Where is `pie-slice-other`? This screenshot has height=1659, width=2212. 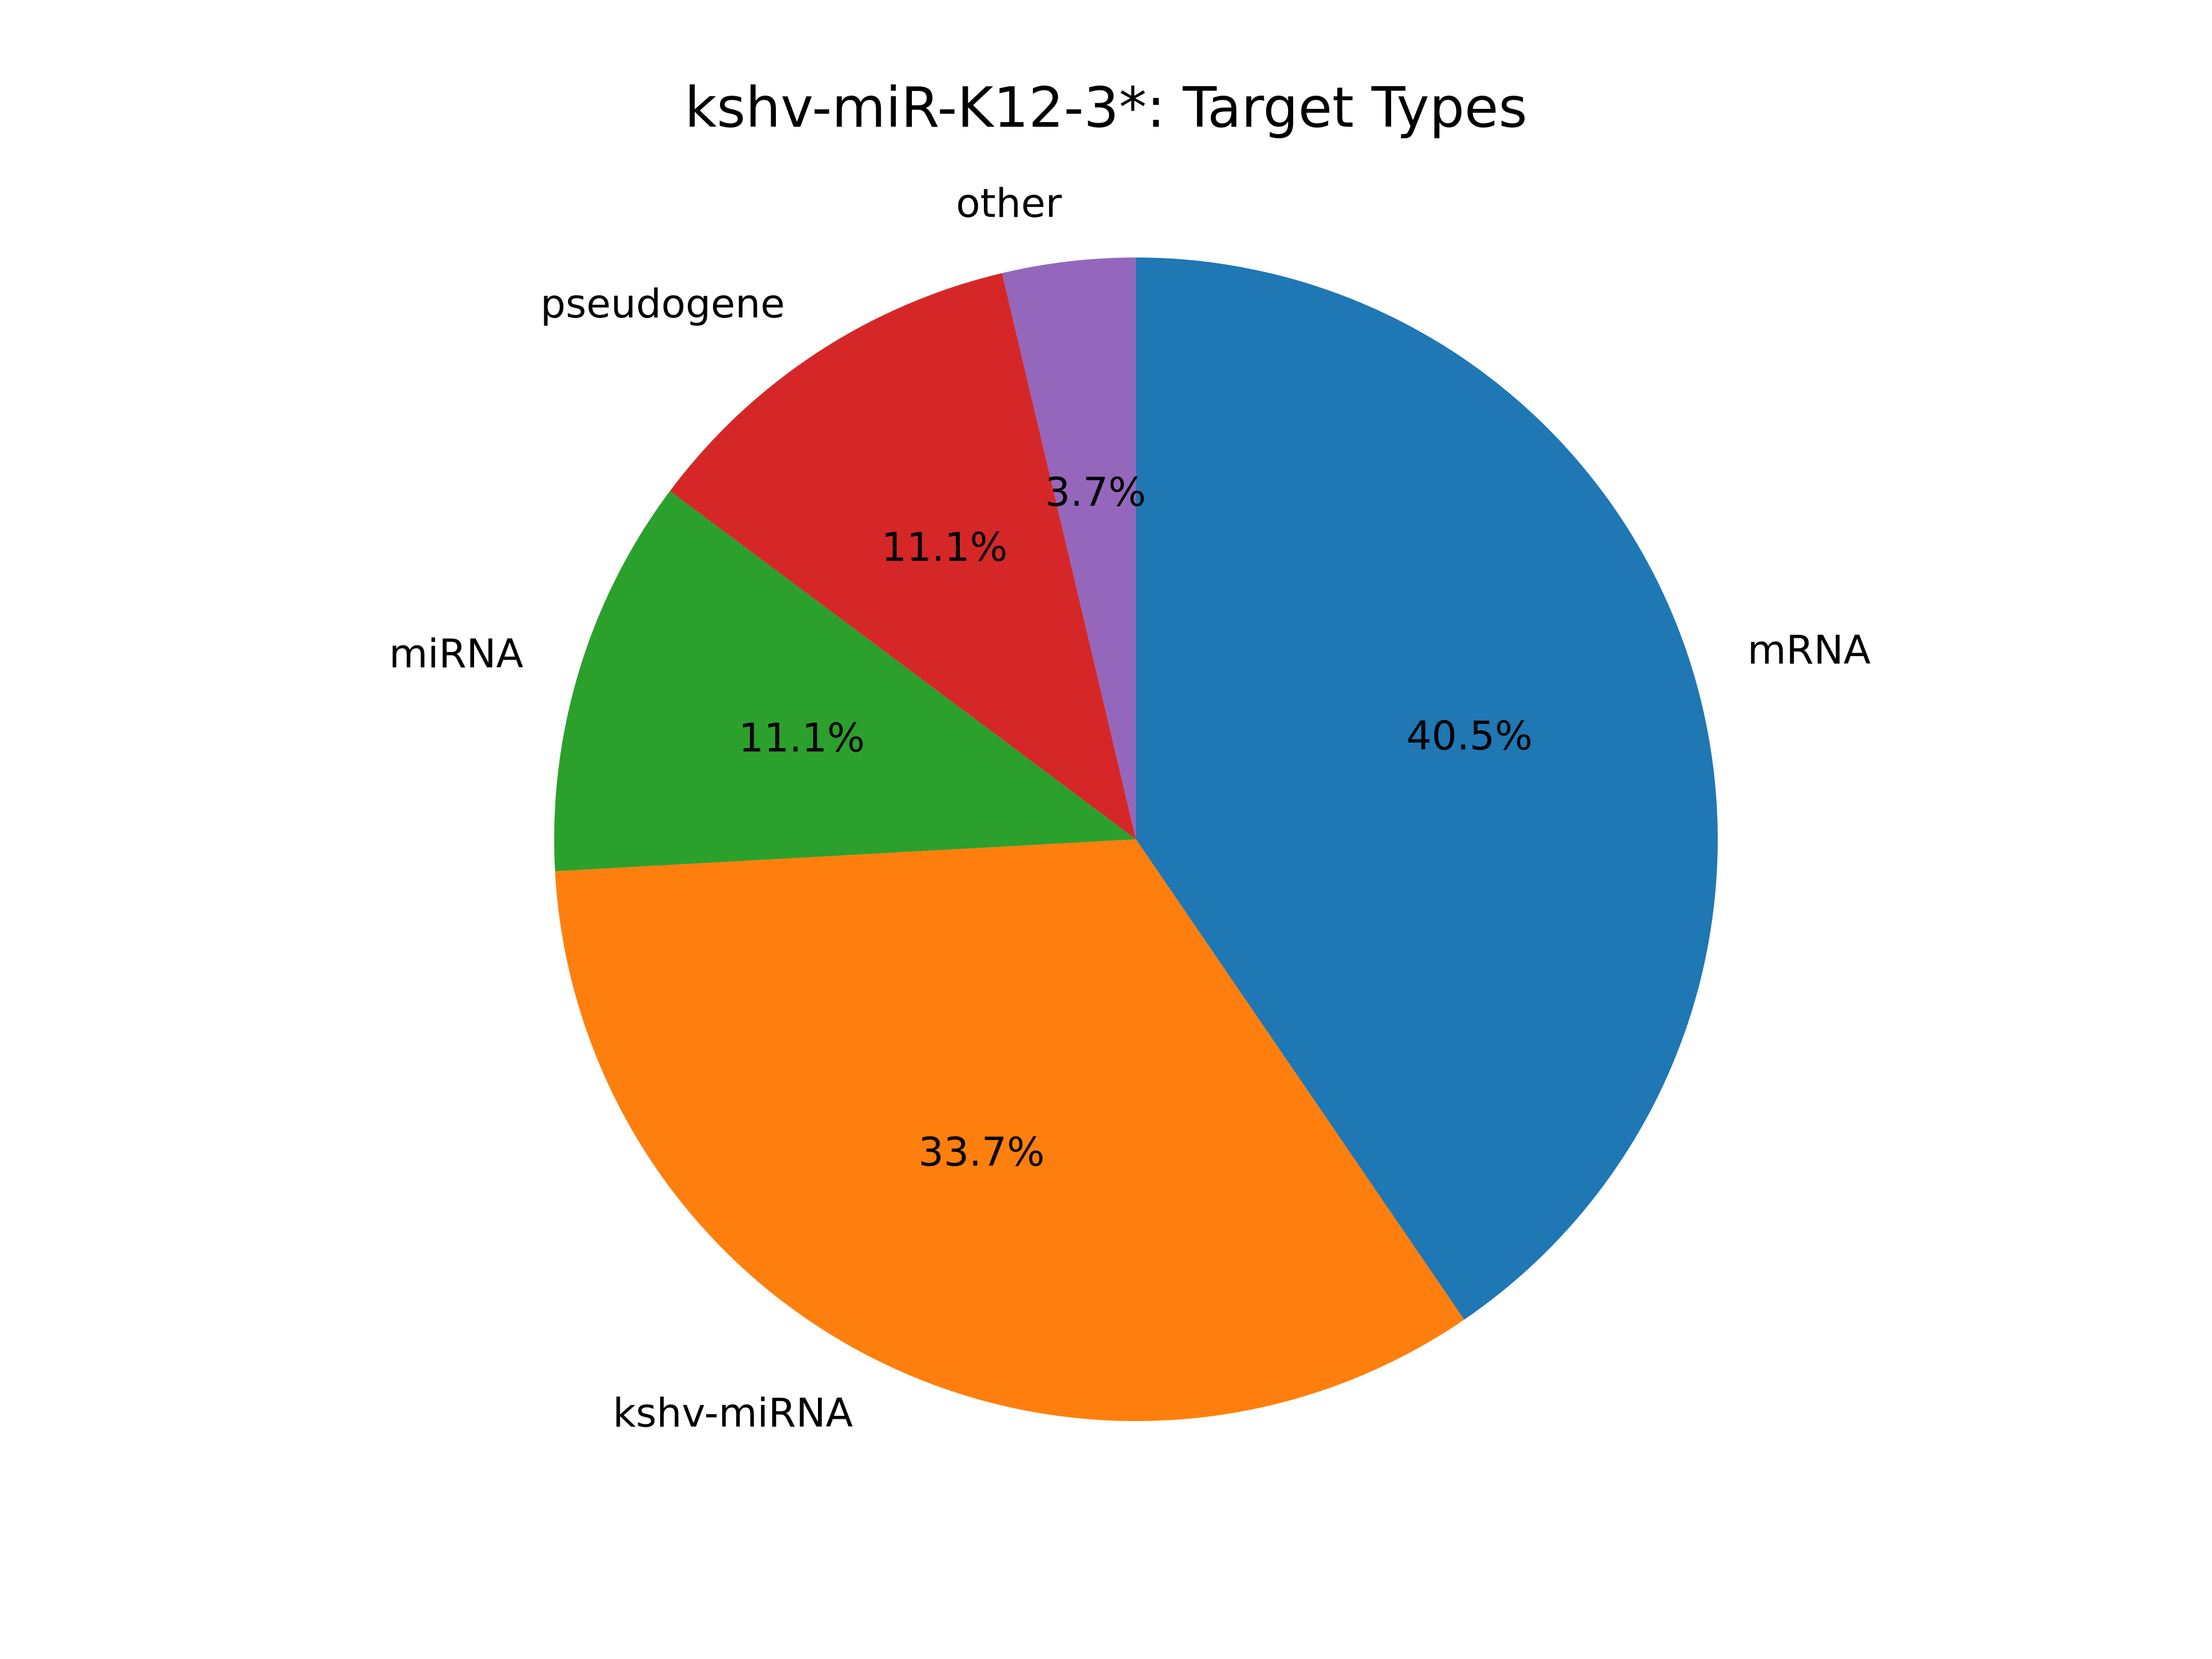
pie-slice-other is located at coordinates (1069, 548).